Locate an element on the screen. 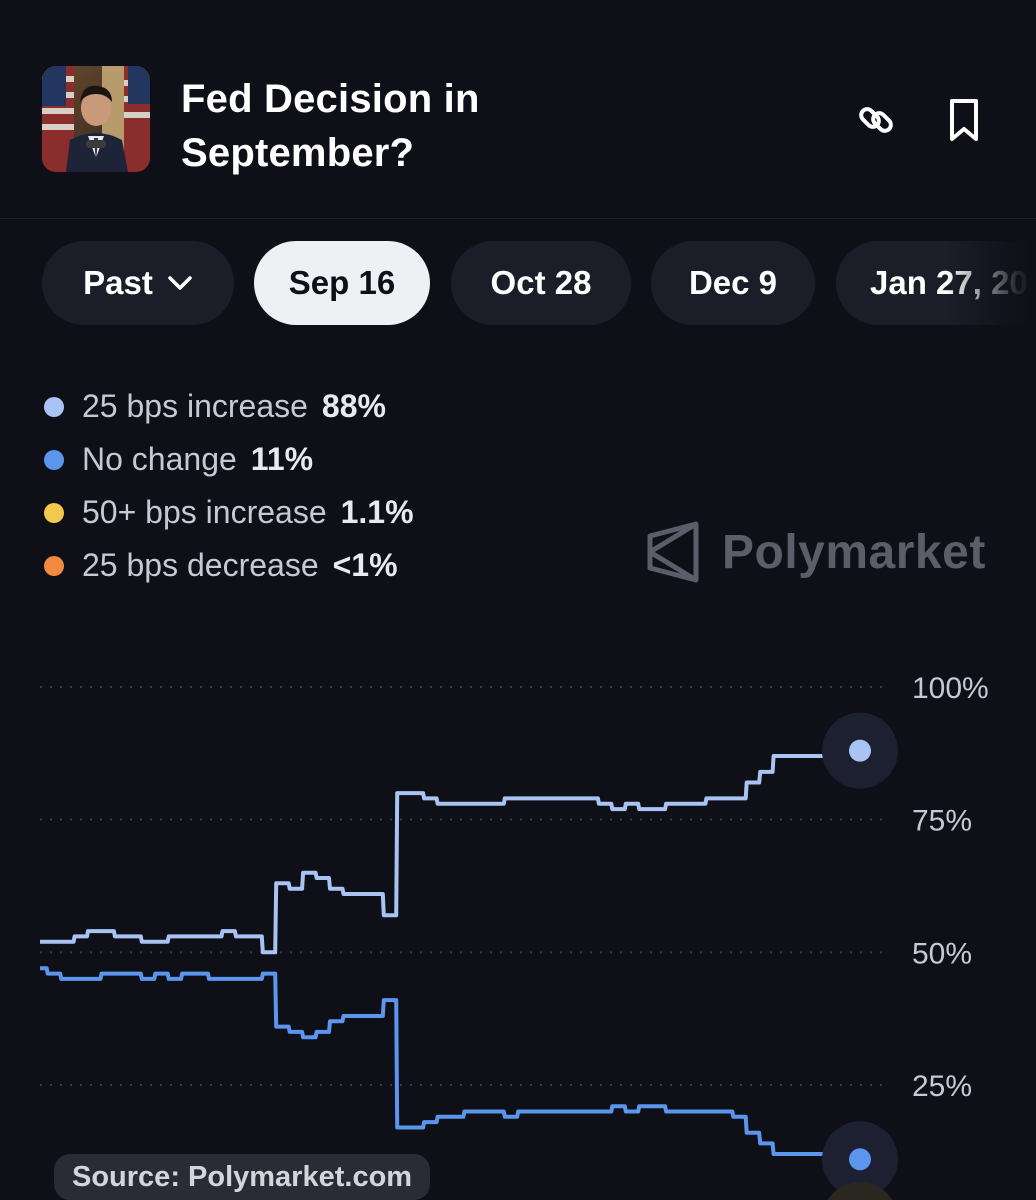 The height and width of the screenshot is (1200, 1036). series-line-25-bps-increase is located at coordinates (450, 851).